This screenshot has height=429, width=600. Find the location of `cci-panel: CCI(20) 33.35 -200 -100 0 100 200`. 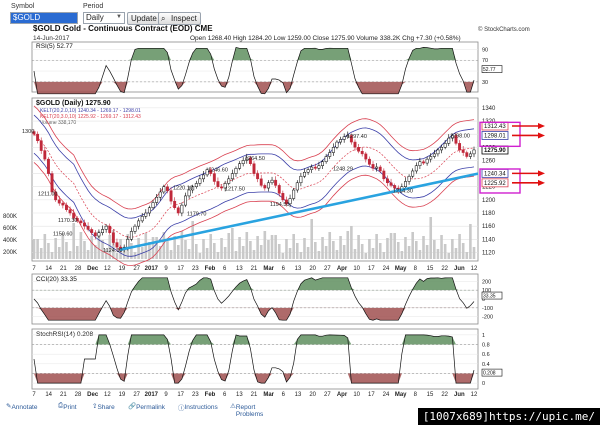

cci-panel: CCI(20) 33.35 -200 -100 0 100 200 is located at coordinates (262, 299).